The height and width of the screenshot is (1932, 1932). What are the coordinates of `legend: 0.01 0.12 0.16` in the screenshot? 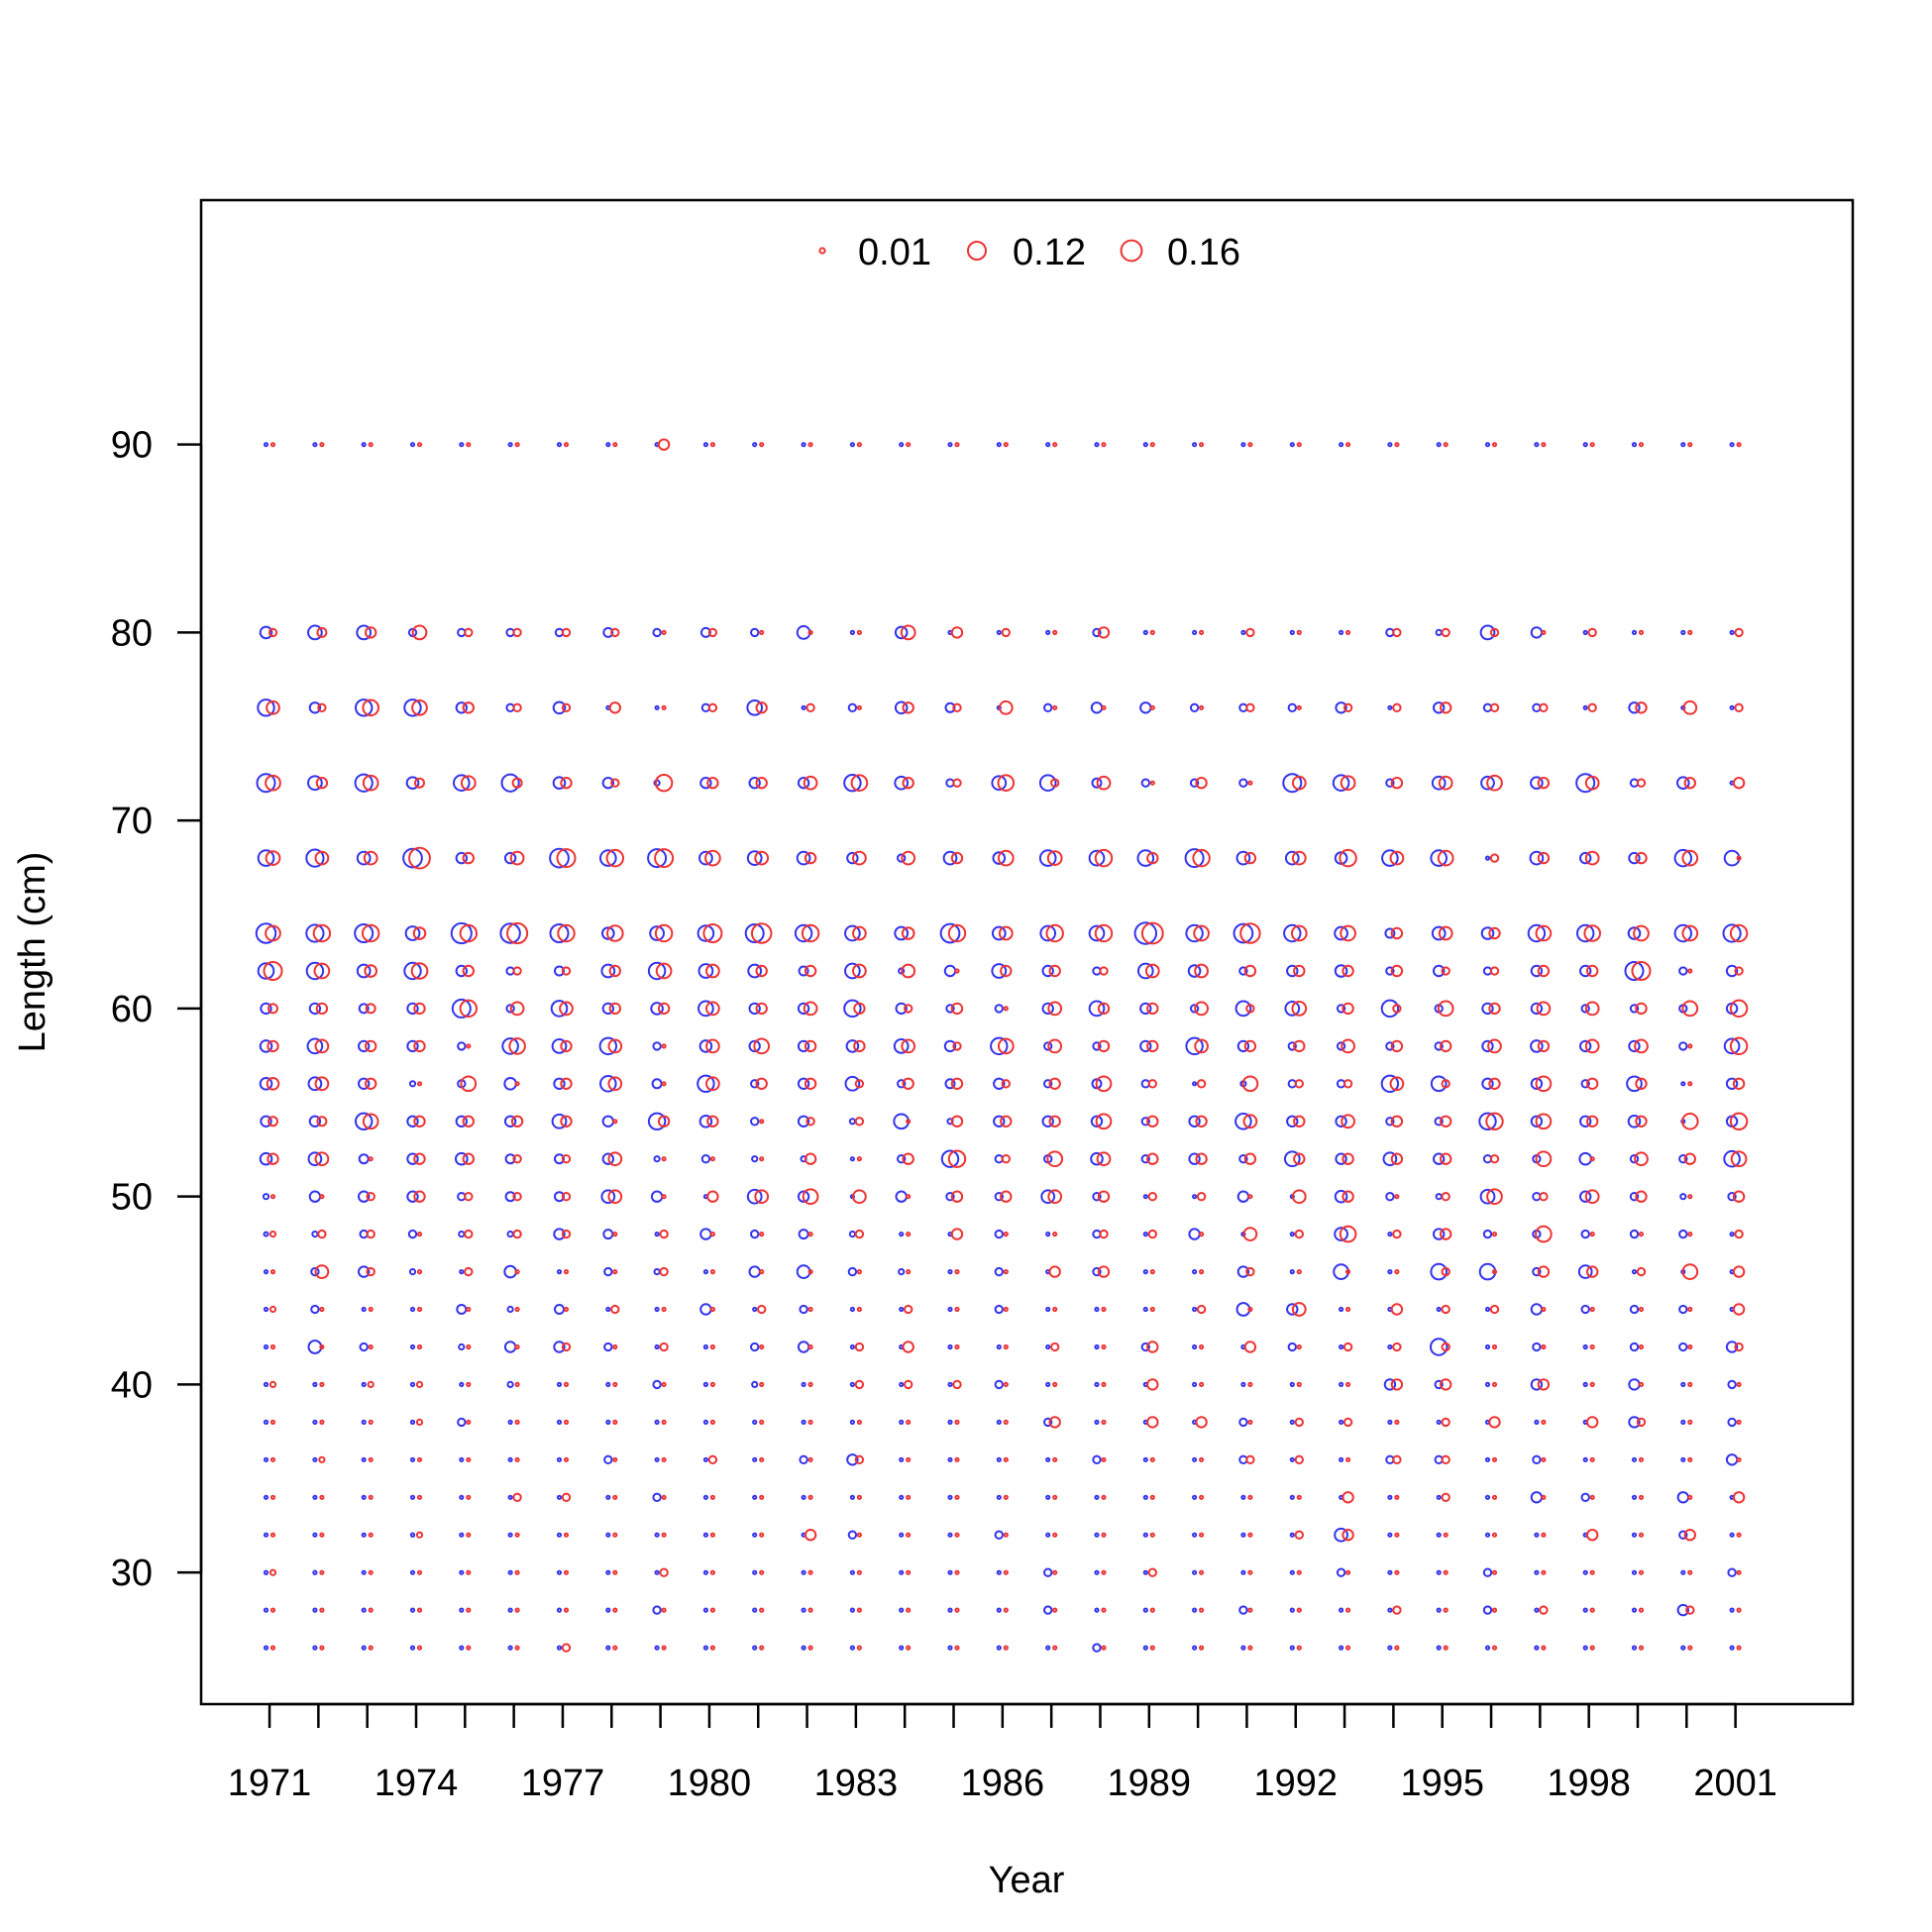 It's located at (1029, 252).